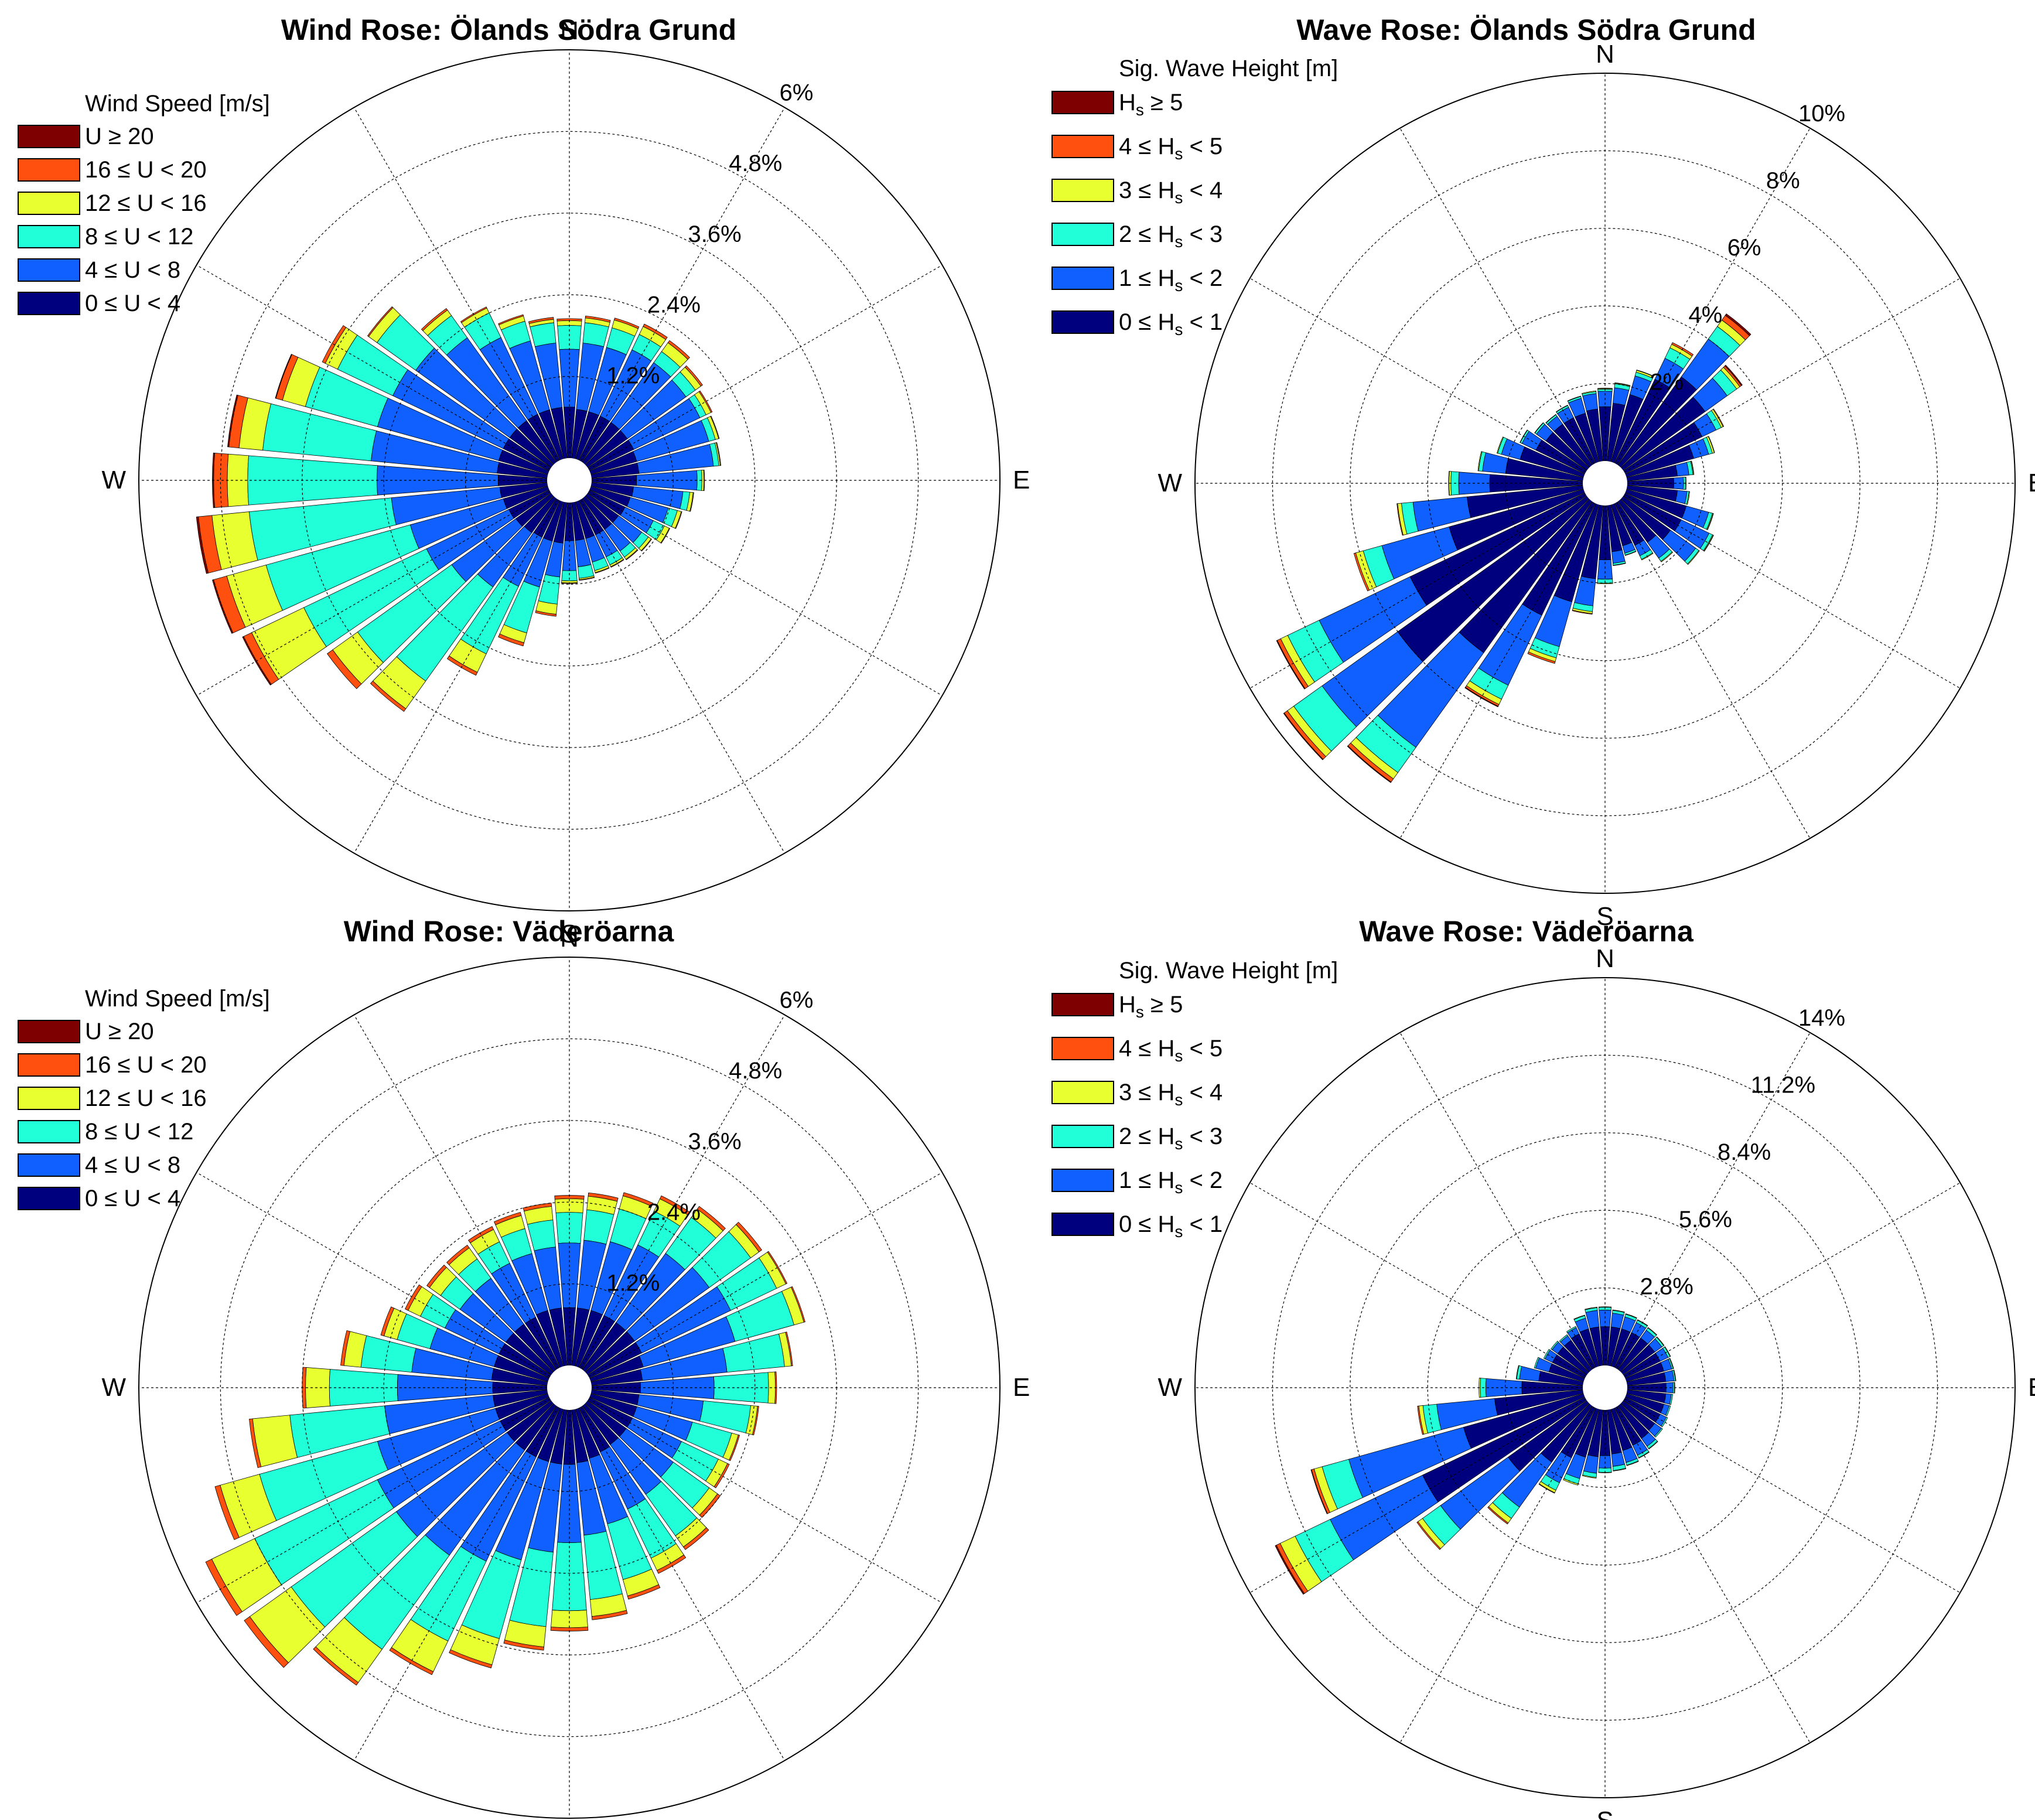  What do you see at coordinates (1705, 315) in the screenshot?
I see `ring-label: 4%` at bounding box center [1705, 315].